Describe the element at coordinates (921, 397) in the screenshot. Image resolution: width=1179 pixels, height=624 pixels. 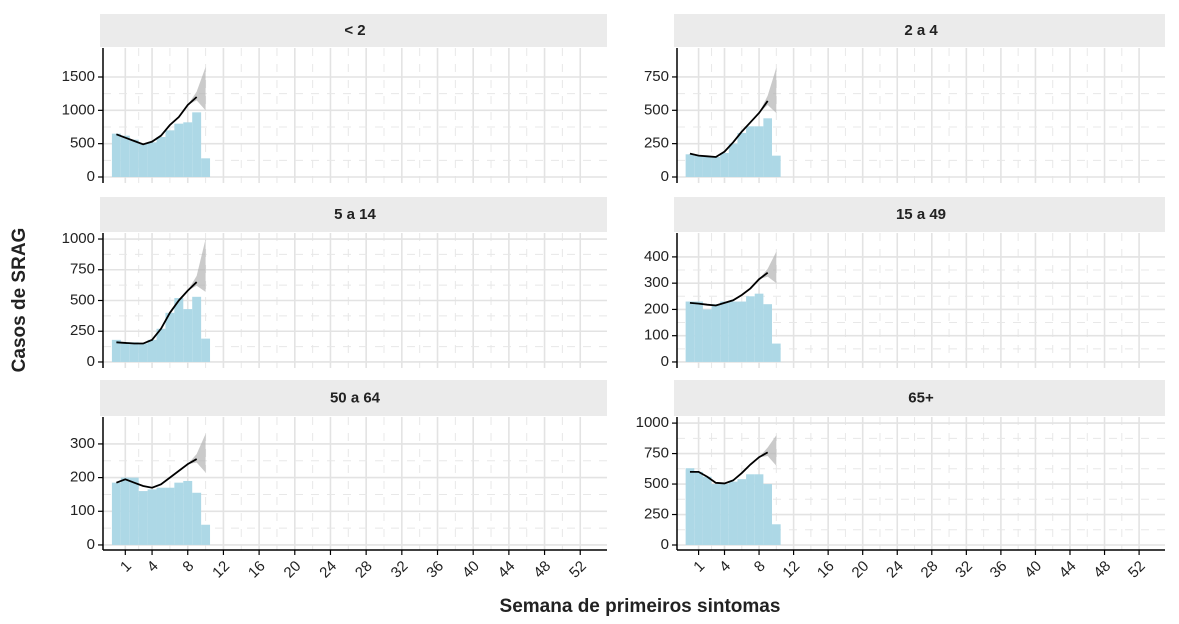
I see `panel-title: 65+` at that location.